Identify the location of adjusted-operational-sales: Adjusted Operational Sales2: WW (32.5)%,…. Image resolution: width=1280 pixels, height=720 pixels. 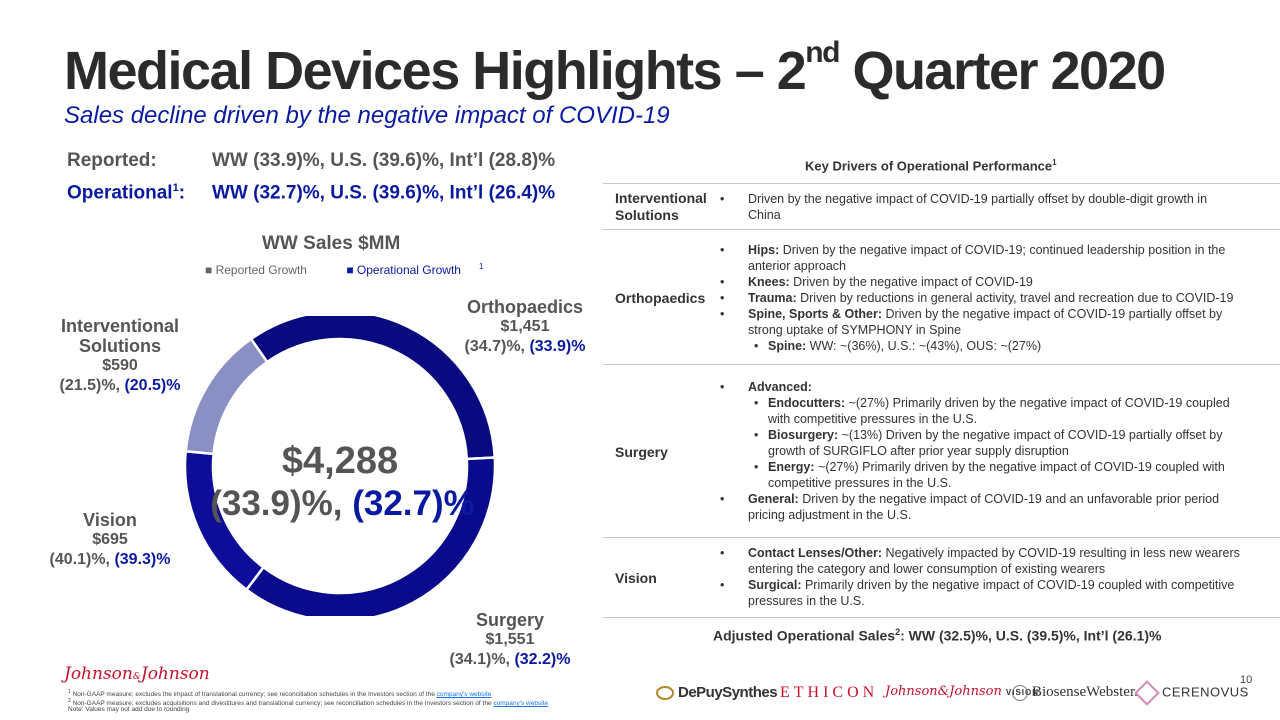
(937, 635).